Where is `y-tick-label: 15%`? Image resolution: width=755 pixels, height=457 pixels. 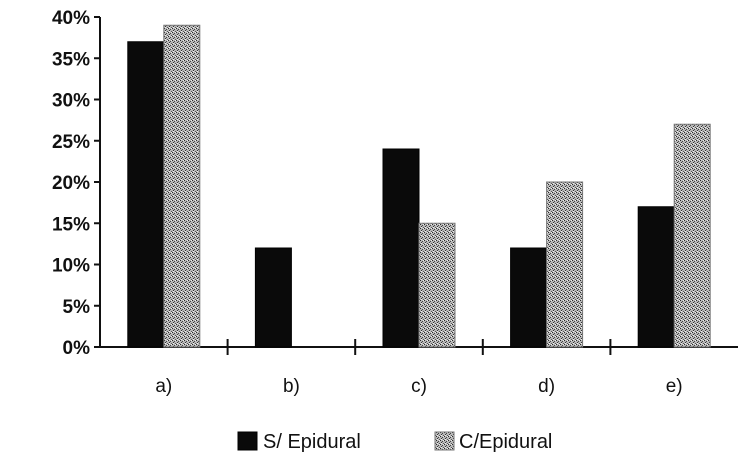 y-tick-label: 15% is located at coordinates (71, 224).